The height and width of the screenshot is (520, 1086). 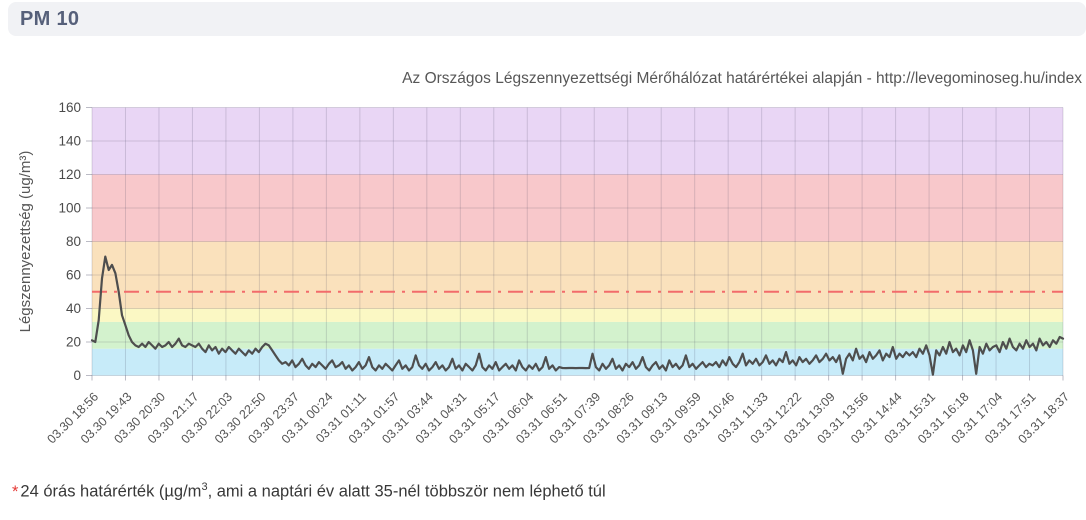 I want to click on widget-header: PM 10, so click(x=547, y=19).